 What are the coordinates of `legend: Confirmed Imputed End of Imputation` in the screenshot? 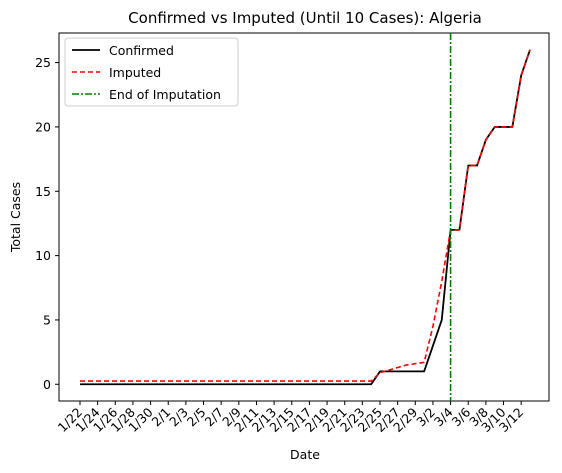 It's located at (151, 72).